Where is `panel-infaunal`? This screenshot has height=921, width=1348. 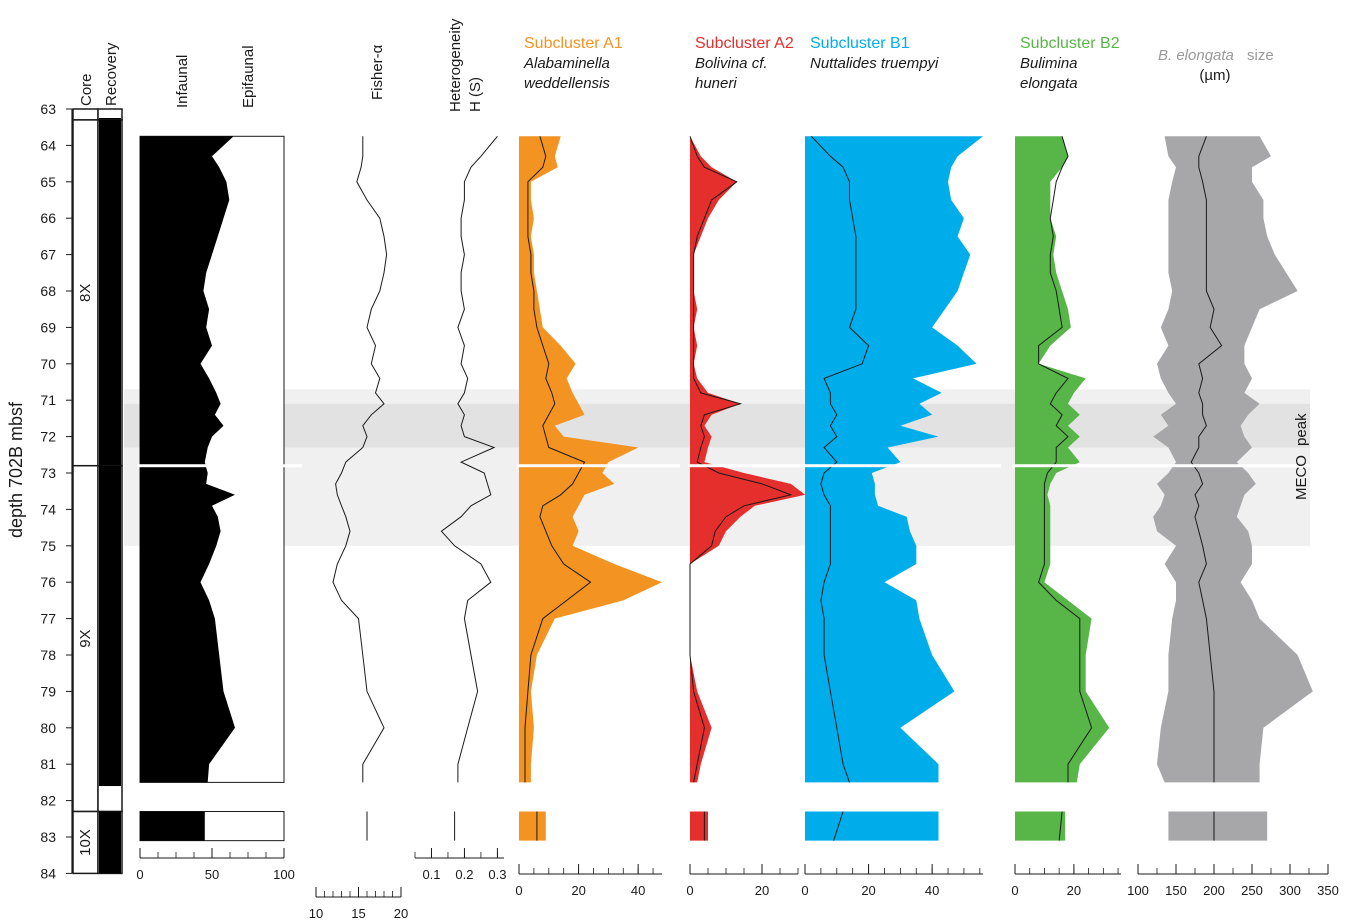 panel-infaunal is located at coordinates (220, 488).